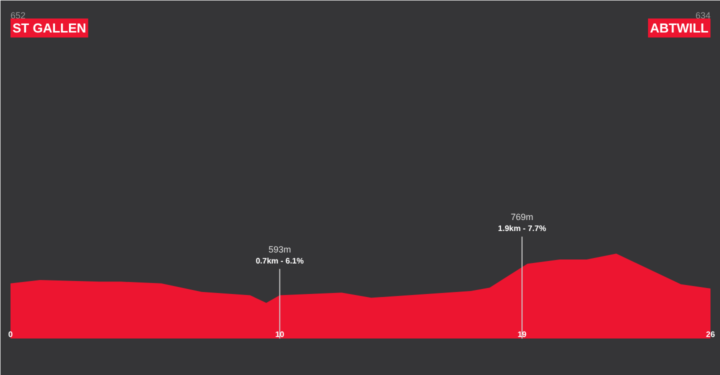 This screenshot has width=720, height=375. What do you see at coordinates (280, 261) in the screenshot?
I see `annotation: 0.7km - 6.1%` at bounding box center [280, 261].